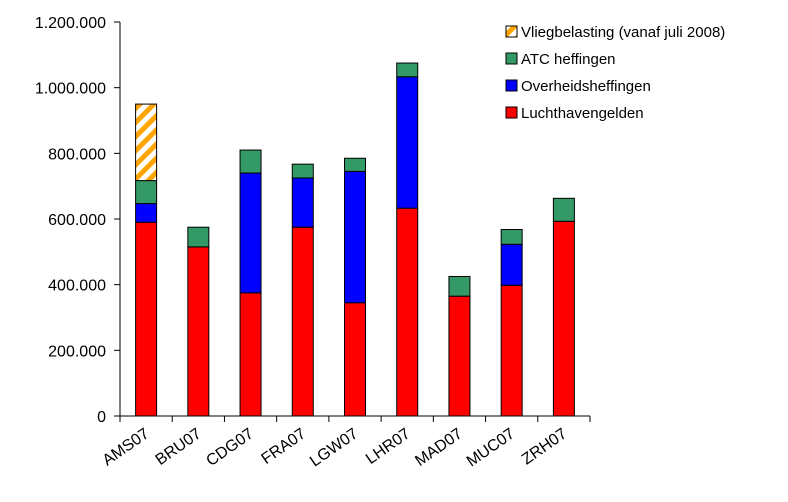 The image size is (788, 502). I want to click on bar-segment-cdg07-luchthavengelden, so click(250, 354).